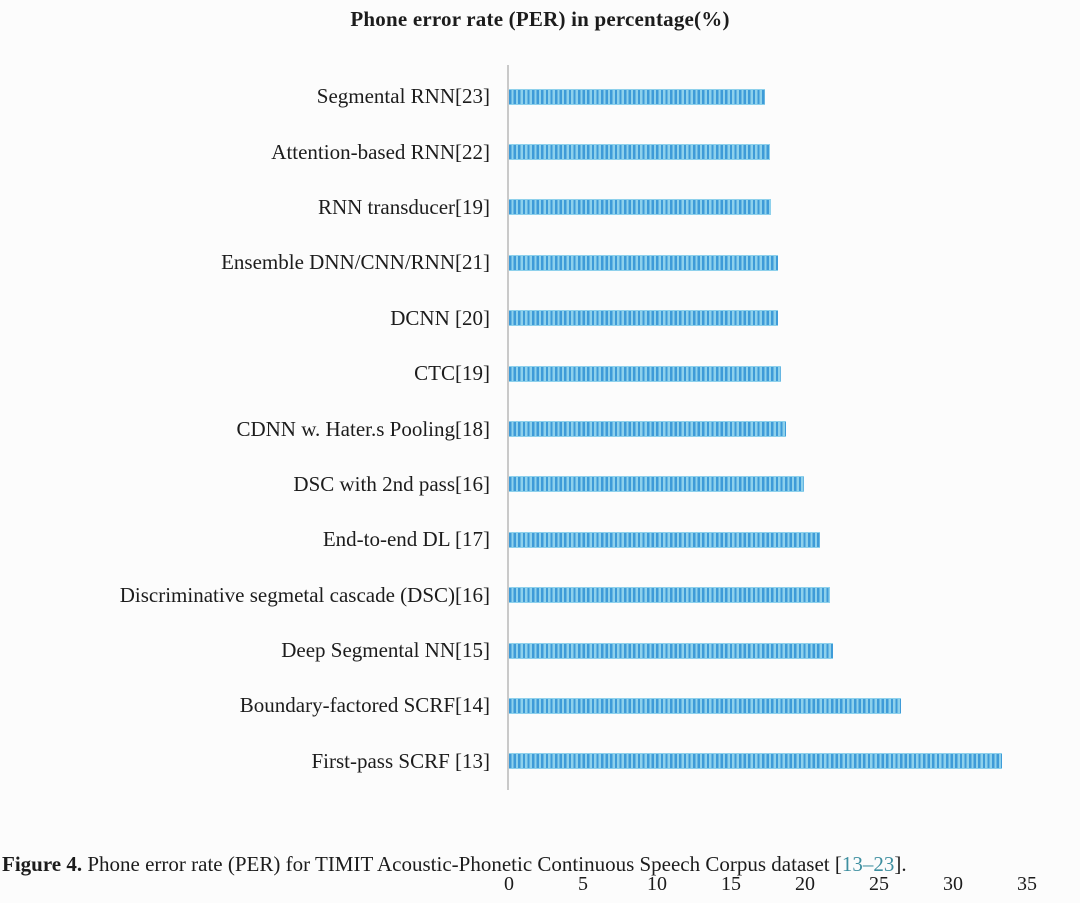 Image resolution: width=1080 pixels, height=903 pixels. Describe the element at coordinates (508, 427) in the screenshot. I see `y-axis-line` at that location.